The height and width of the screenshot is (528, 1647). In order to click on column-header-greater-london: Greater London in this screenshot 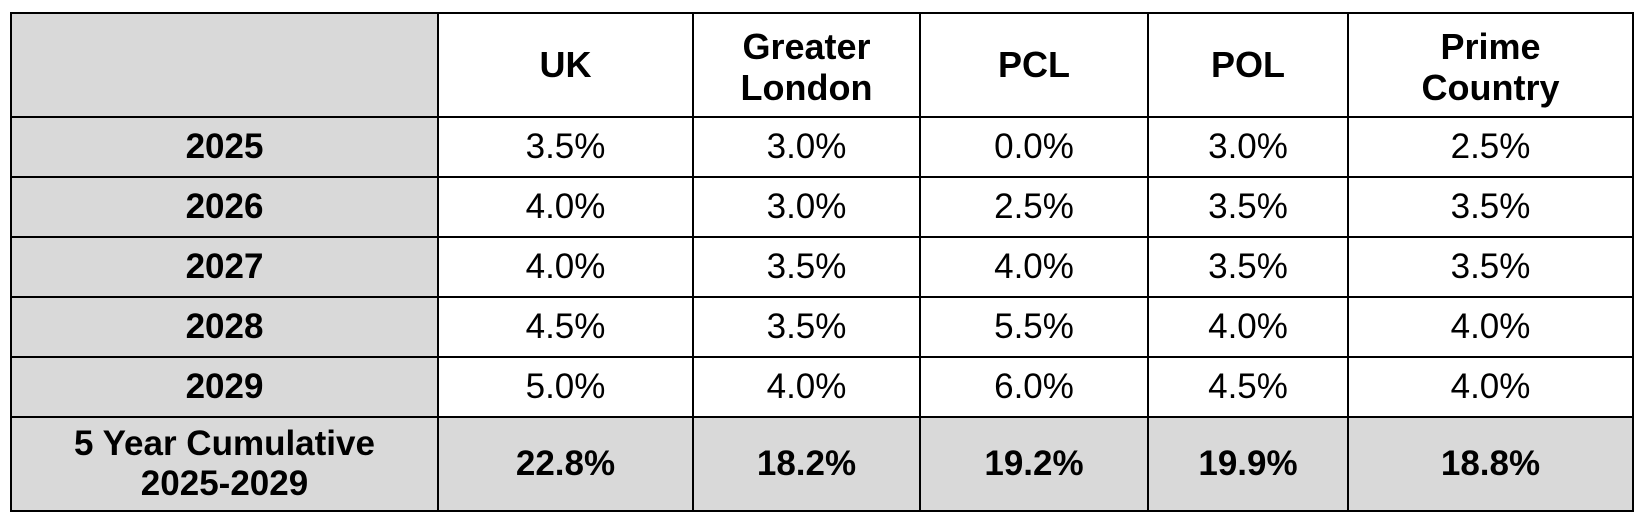, I will do `click(806, 65)`.